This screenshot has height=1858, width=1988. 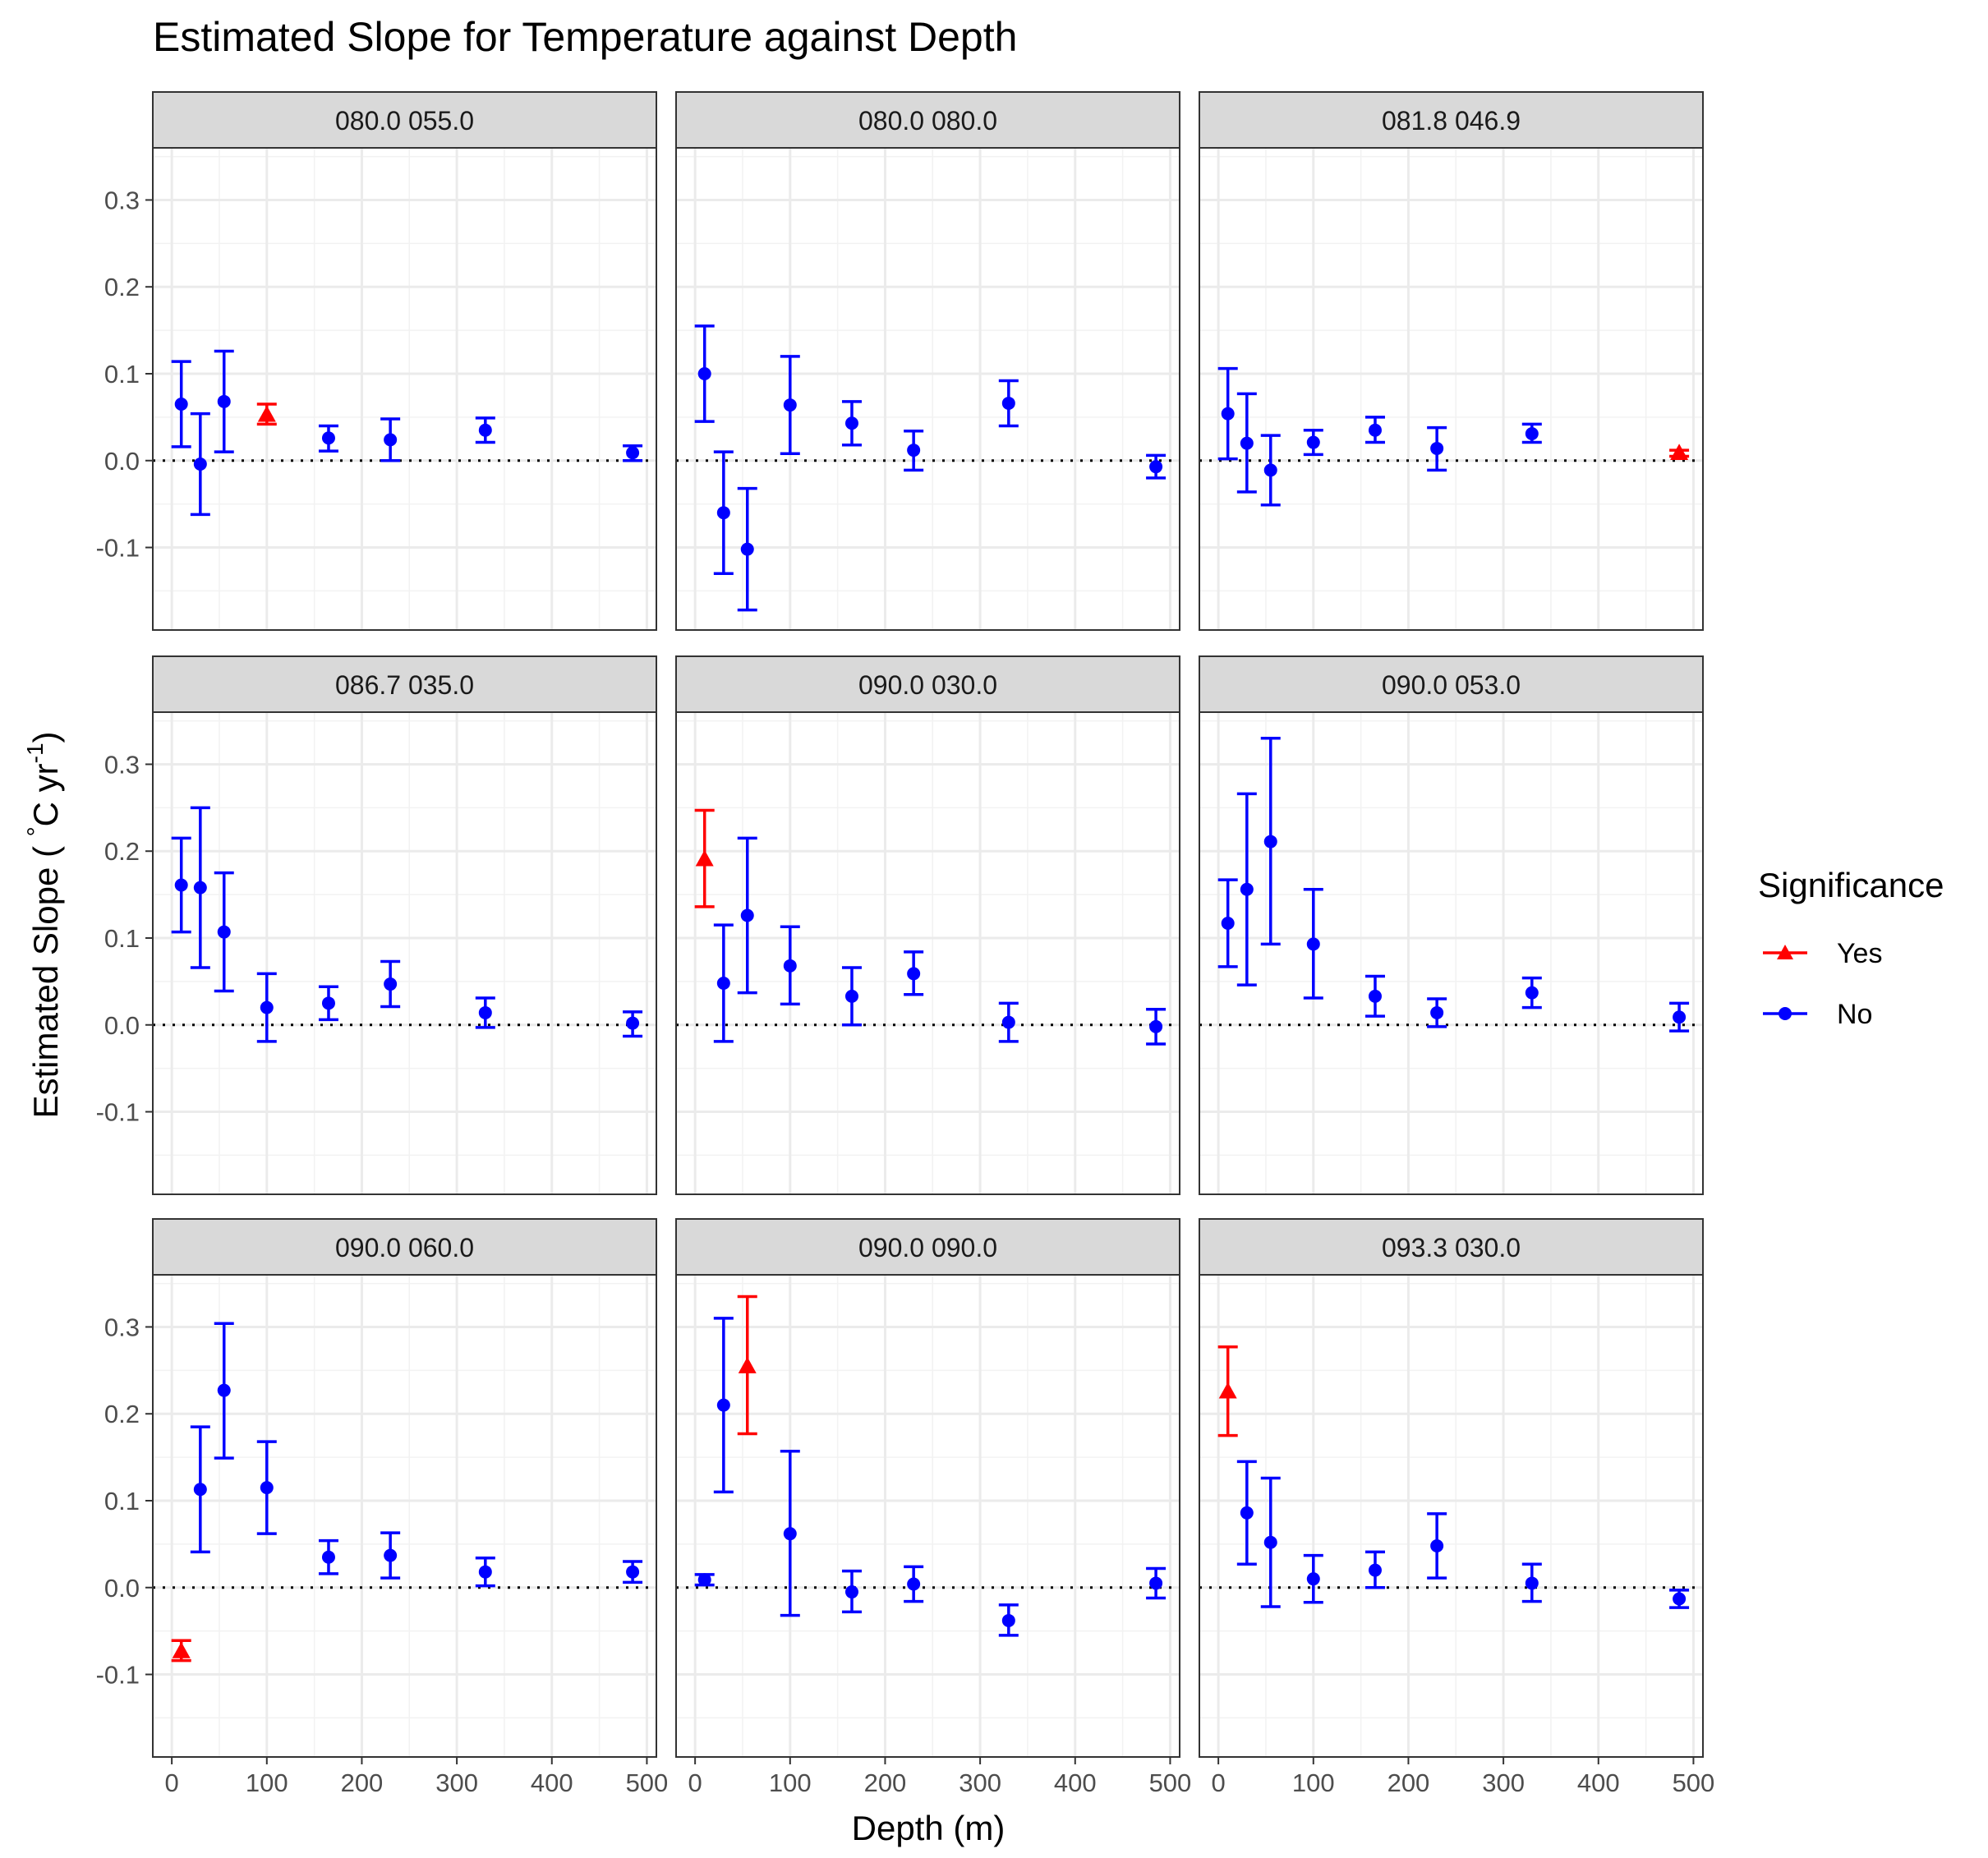 I want to click on facet-panel: 090.0 060.0, so click(x=404, y=1488).